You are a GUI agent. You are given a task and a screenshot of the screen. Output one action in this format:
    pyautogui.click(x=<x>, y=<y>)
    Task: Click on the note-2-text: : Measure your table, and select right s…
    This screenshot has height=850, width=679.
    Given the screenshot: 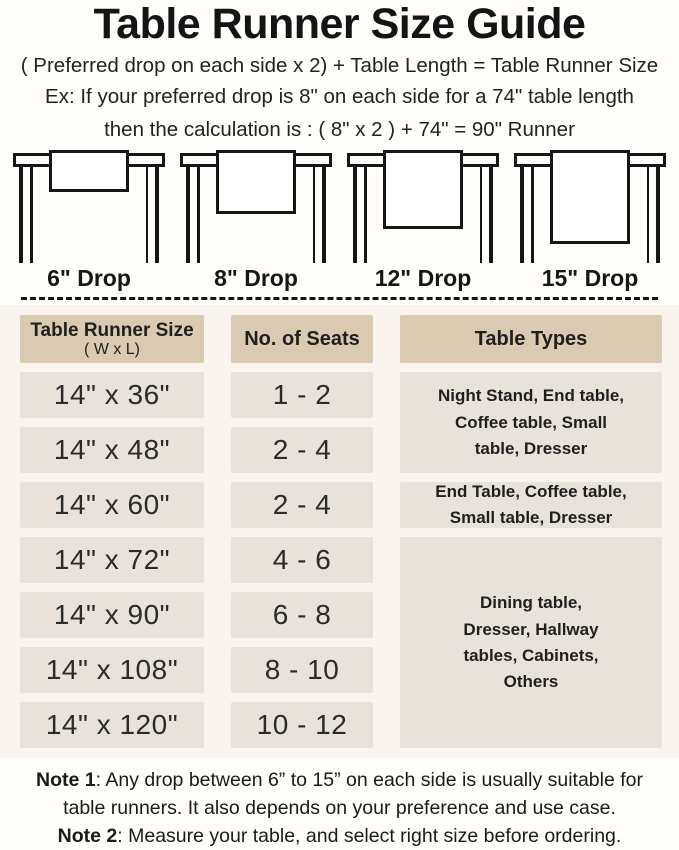 What is the action you would take?
    pyautogui.click(x=369, y=835)
    